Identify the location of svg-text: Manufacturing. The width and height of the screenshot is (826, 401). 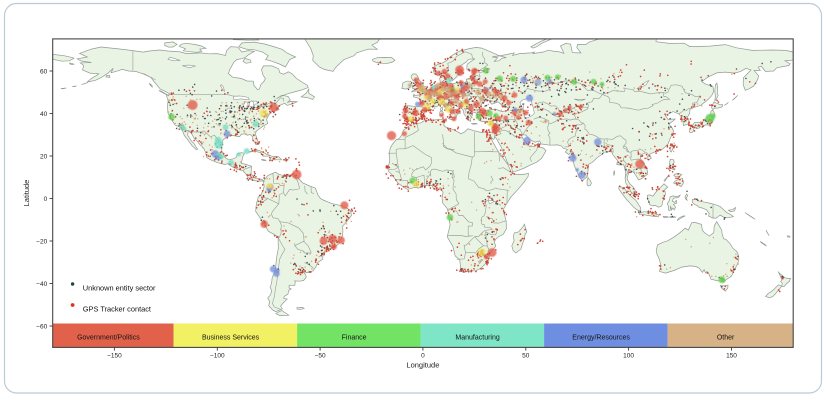
(477, 337).